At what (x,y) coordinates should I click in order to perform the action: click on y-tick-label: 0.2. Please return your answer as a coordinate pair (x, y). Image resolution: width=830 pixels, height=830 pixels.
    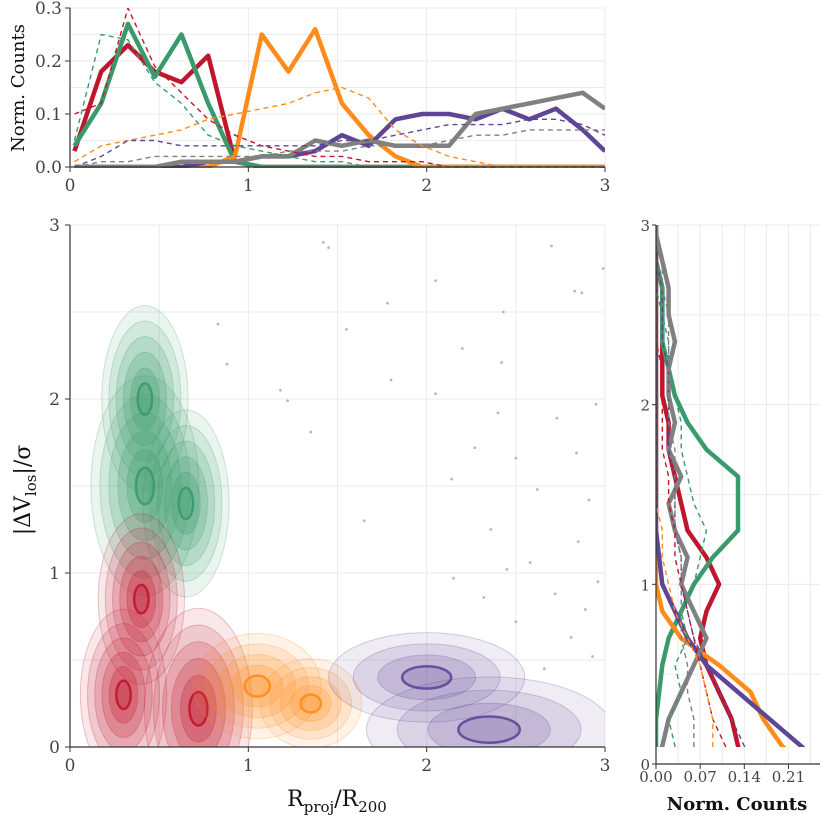
    Looking at the image, I should click on (48, 62).